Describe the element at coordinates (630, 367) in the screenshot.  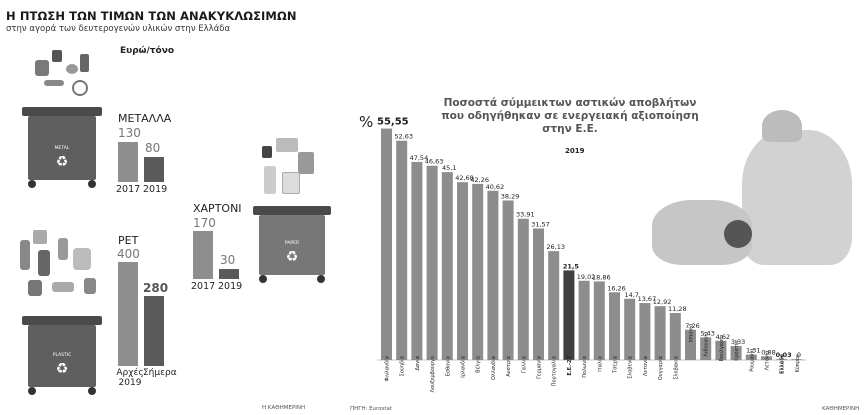
I see `category-label: Σλοβενία` at that location.